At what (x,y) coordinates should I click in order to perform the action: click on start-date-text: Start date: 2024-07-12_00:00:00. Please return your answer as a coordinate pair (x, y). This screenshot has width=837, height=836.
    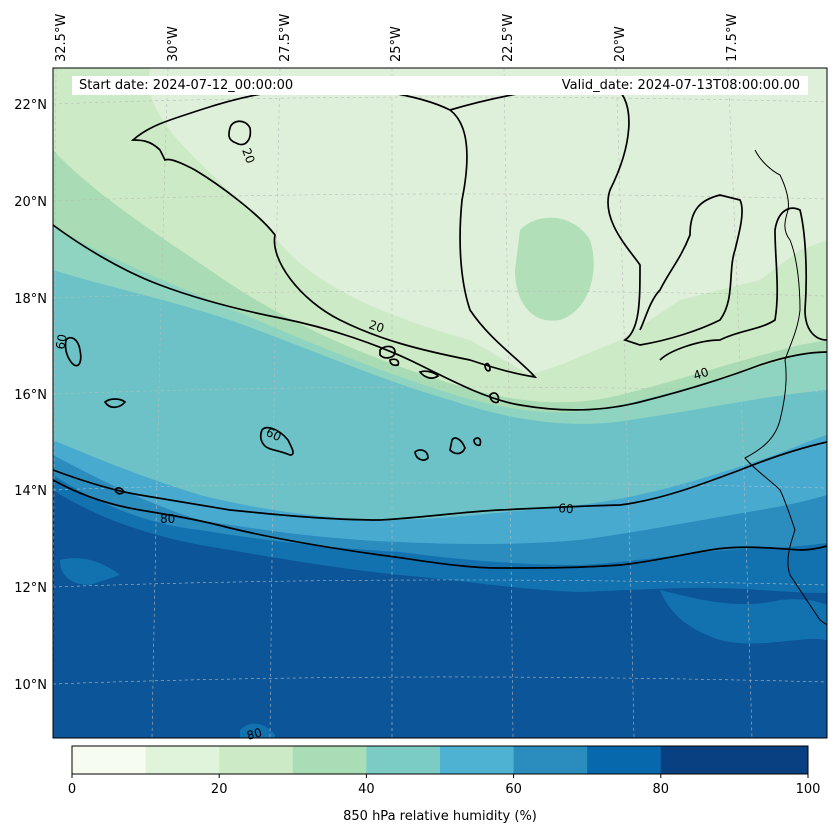
    Looking at the image, I should click on (186, 85).